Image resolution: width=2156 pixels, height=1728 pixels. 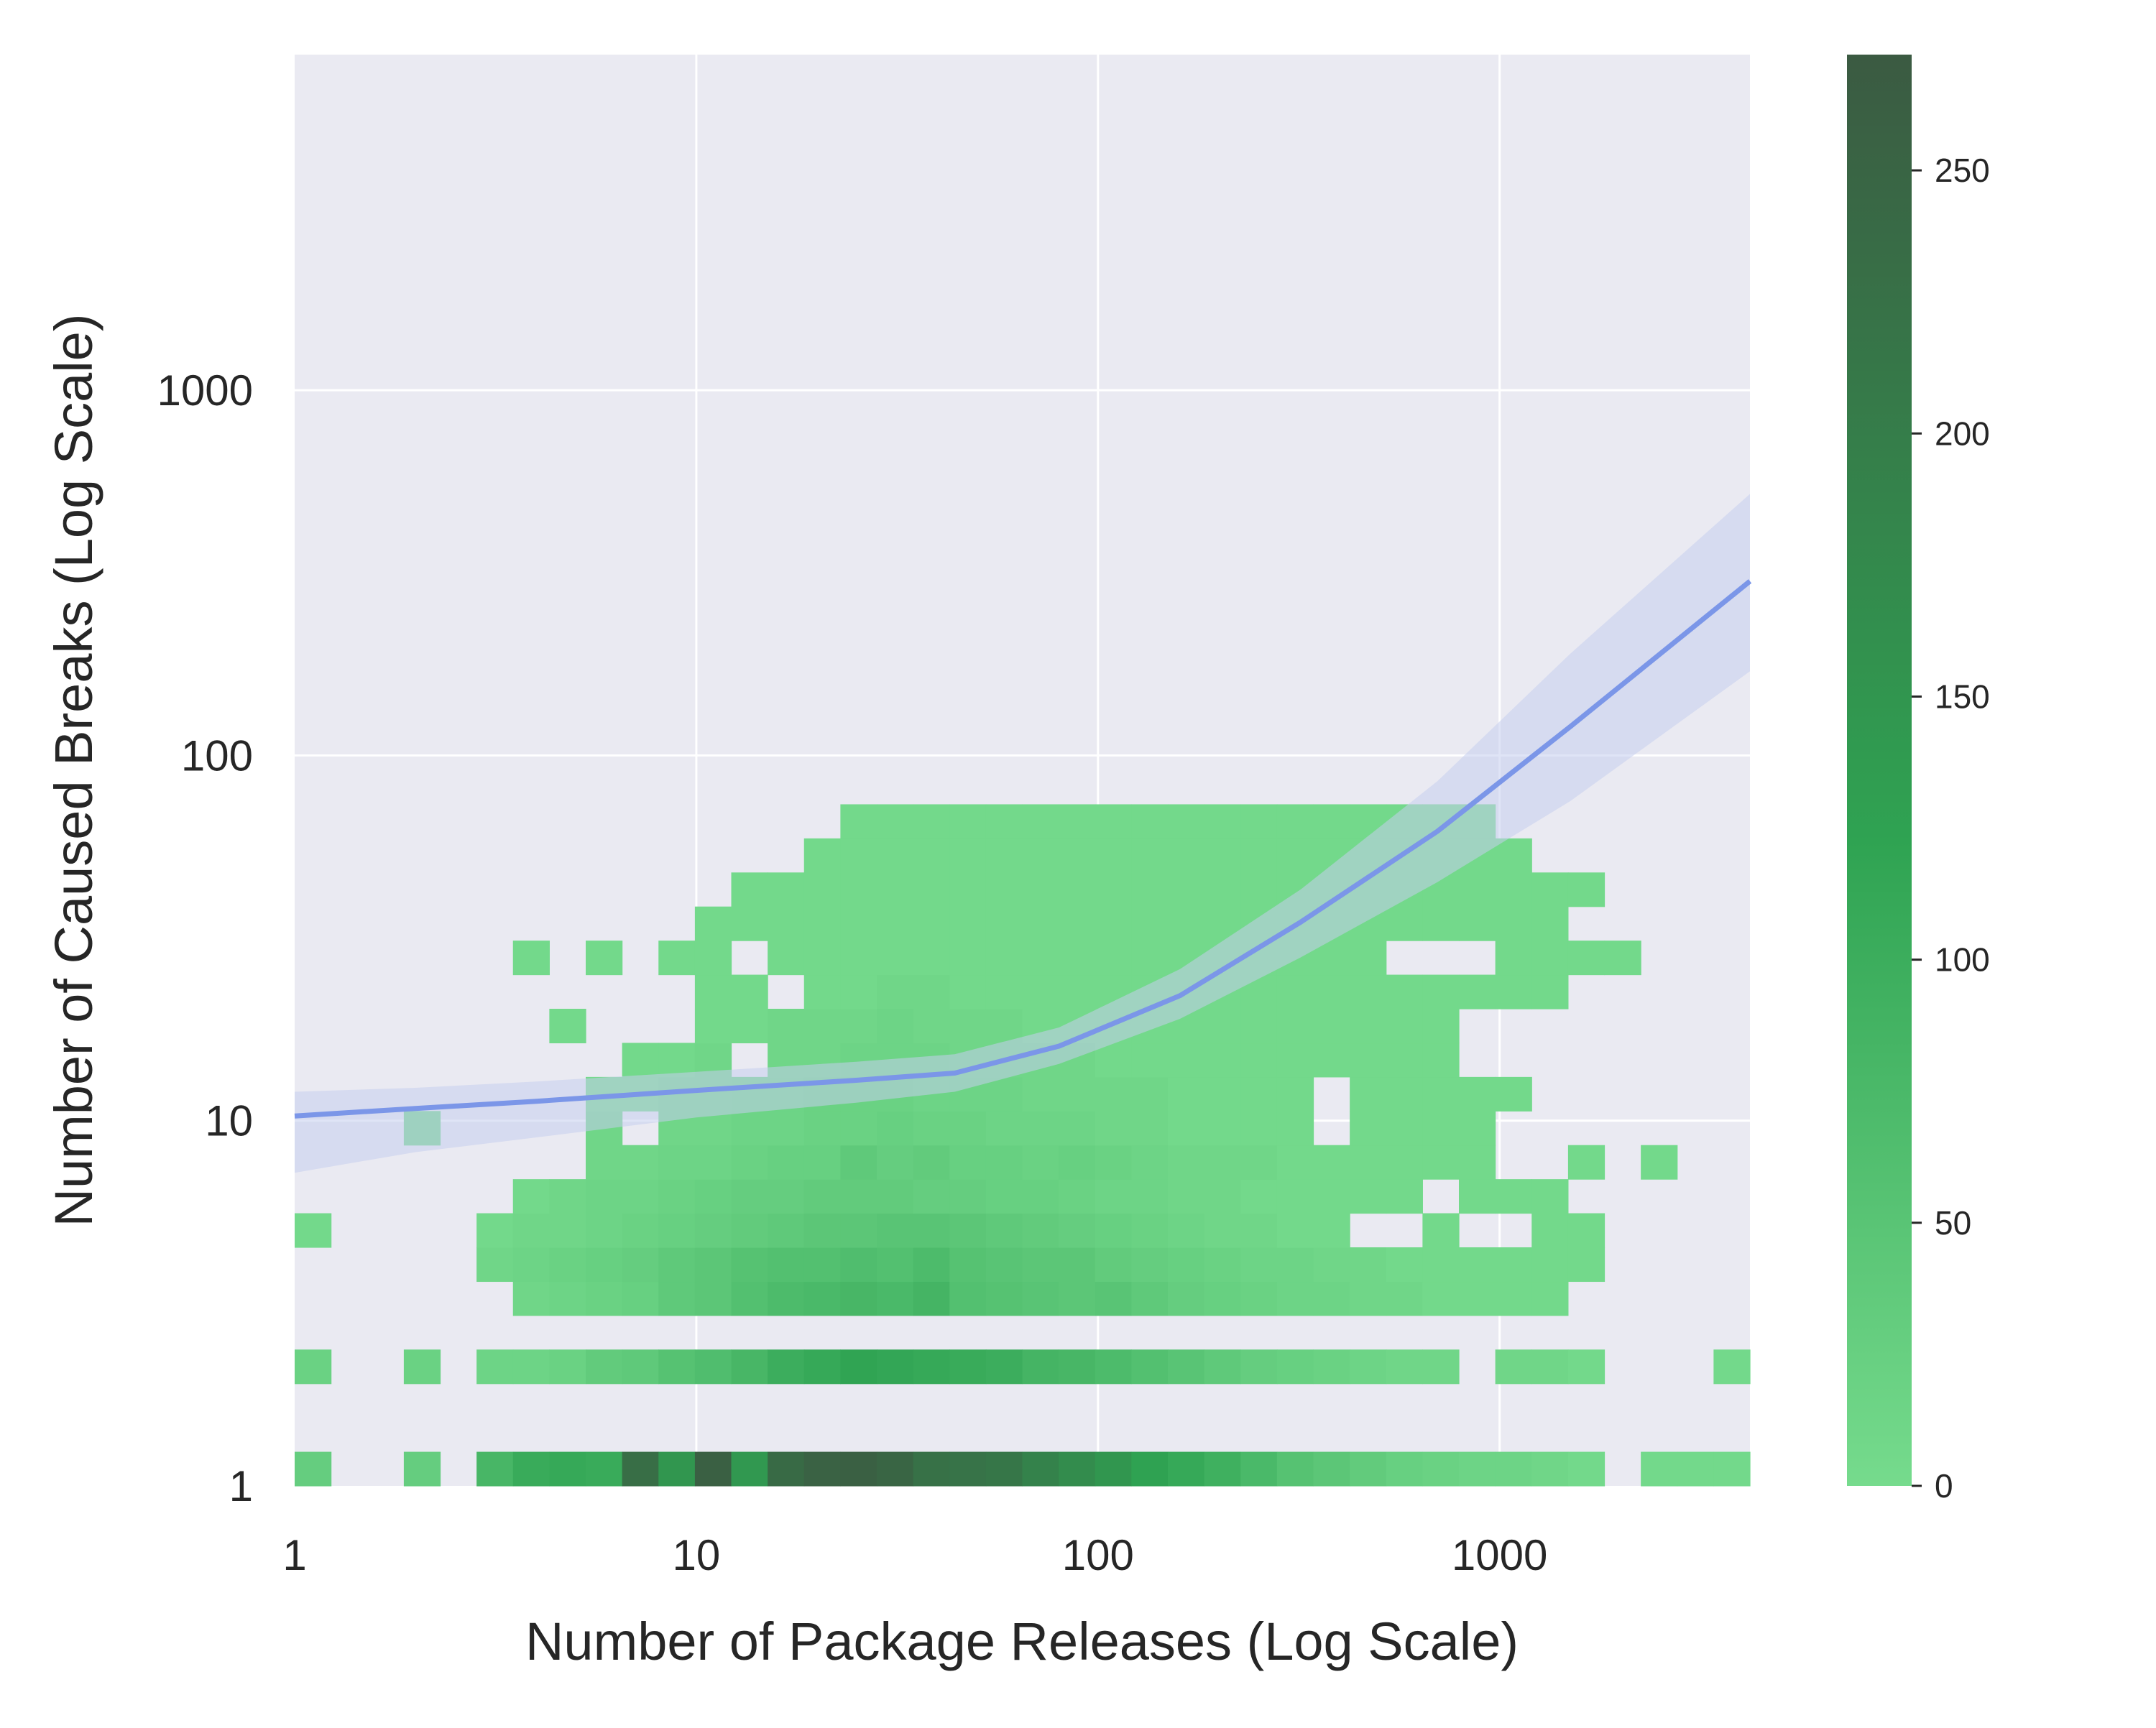 I want to click on colorbar-tick-label: 200, so click(x=1963, y=433).